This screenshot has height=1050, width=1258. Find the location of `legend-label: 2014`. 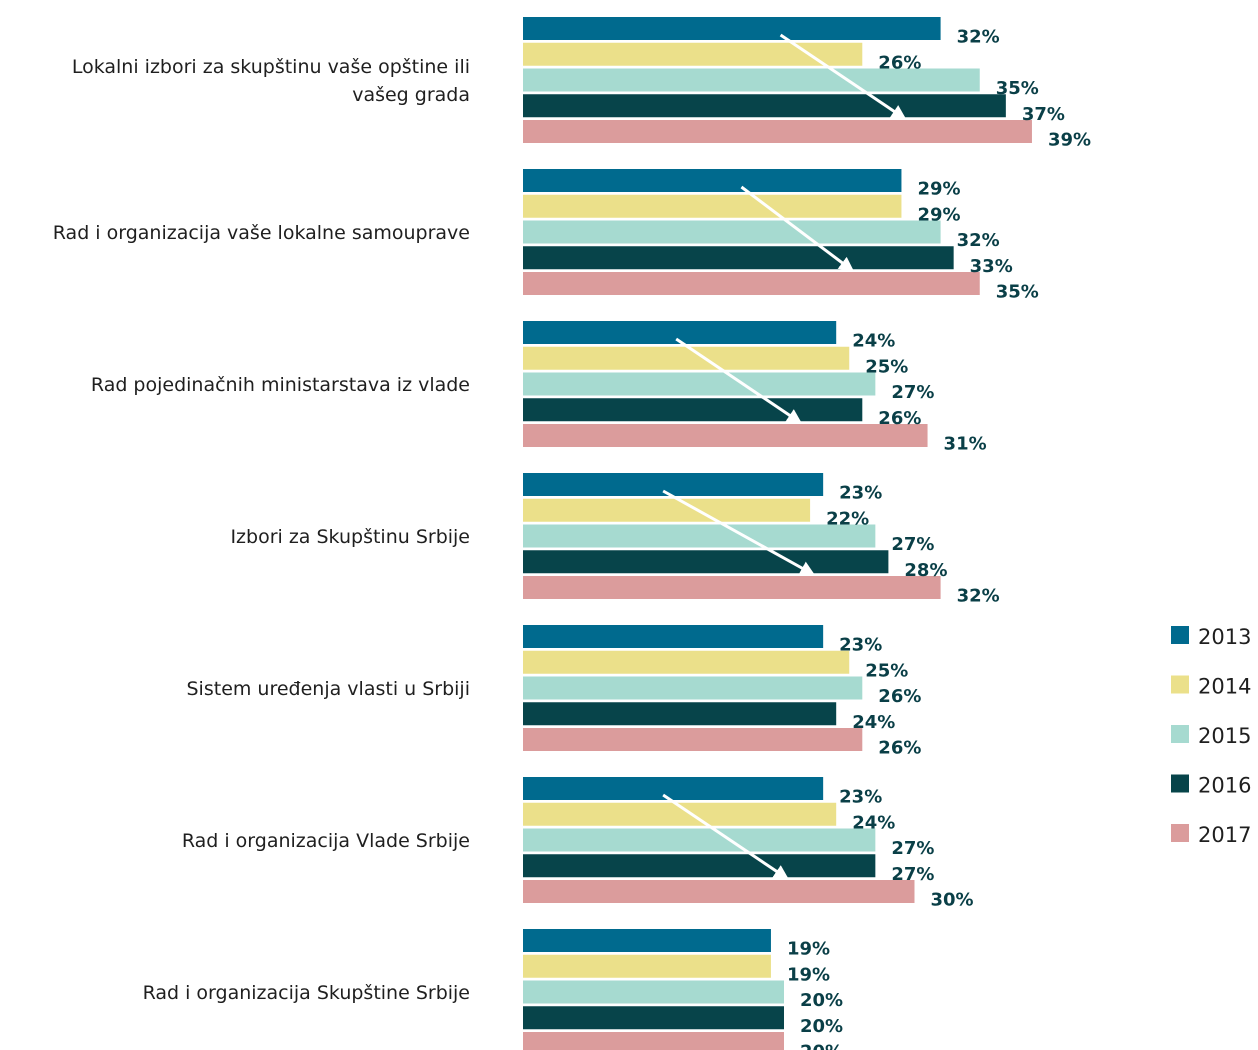

legend-label: 2014 is located at coordinates (1224, 687).